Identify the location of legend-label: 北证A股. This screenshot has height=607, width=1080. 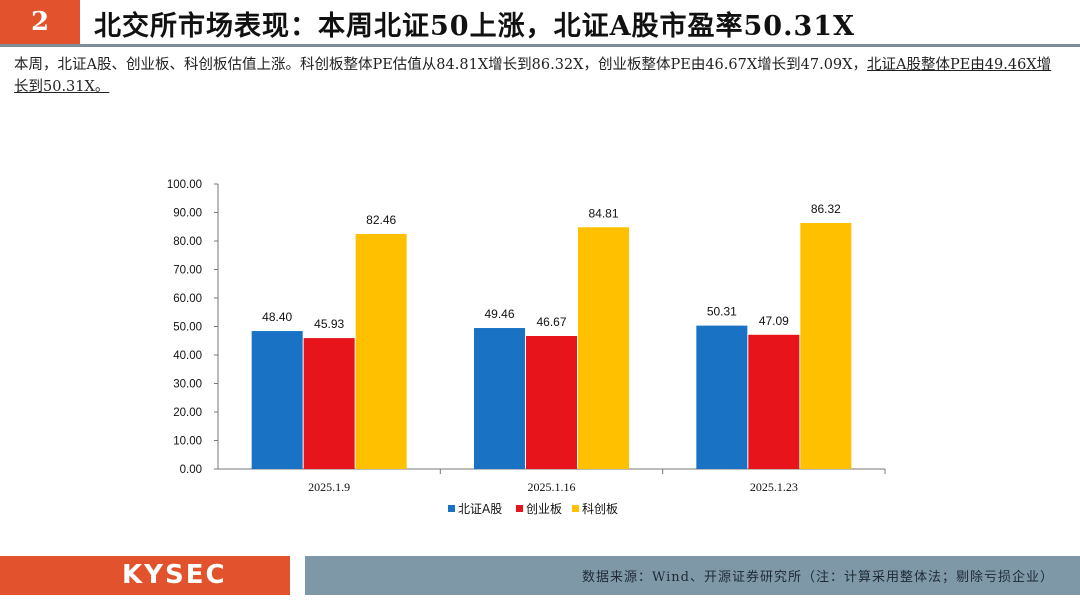
(480, 509).